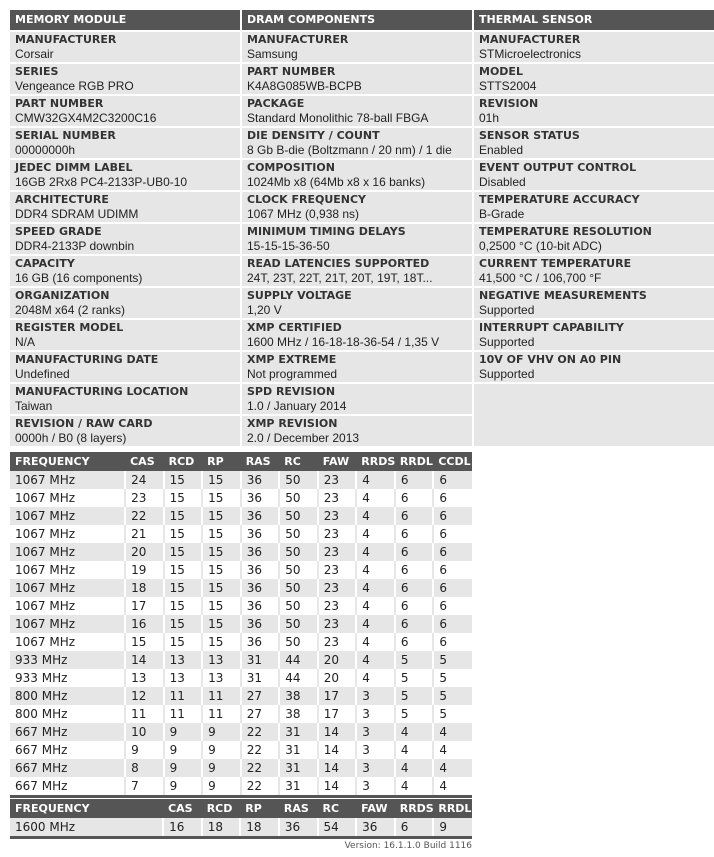 This screenshot has height=857, width=714. Describe the element at coordinates (259, 696) in the screenshot. I see `table-cell: 27` at that location.